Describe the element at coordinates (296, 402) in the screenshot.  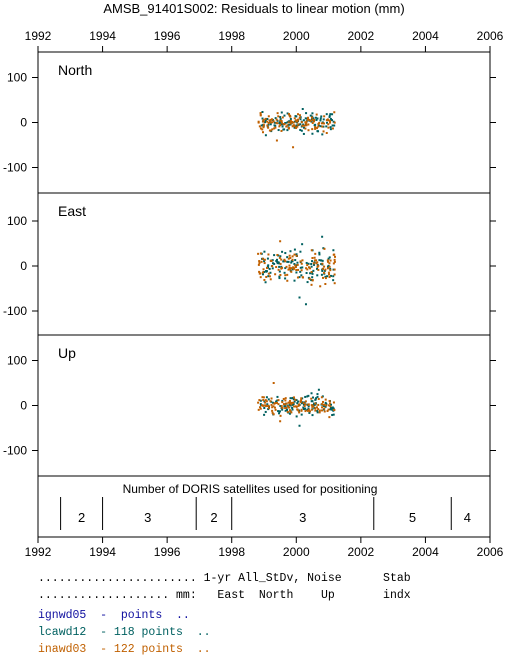
I see `series-inawd03` at that location.